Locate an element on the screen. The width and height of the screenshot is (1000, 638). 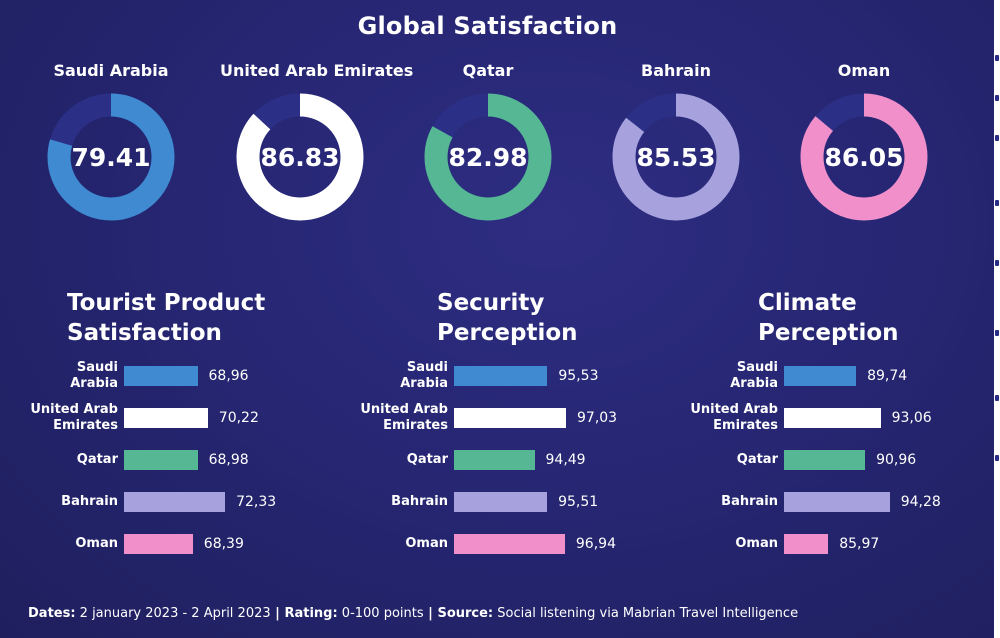
donut-label: Qatar is located at coordinates (488, 70).